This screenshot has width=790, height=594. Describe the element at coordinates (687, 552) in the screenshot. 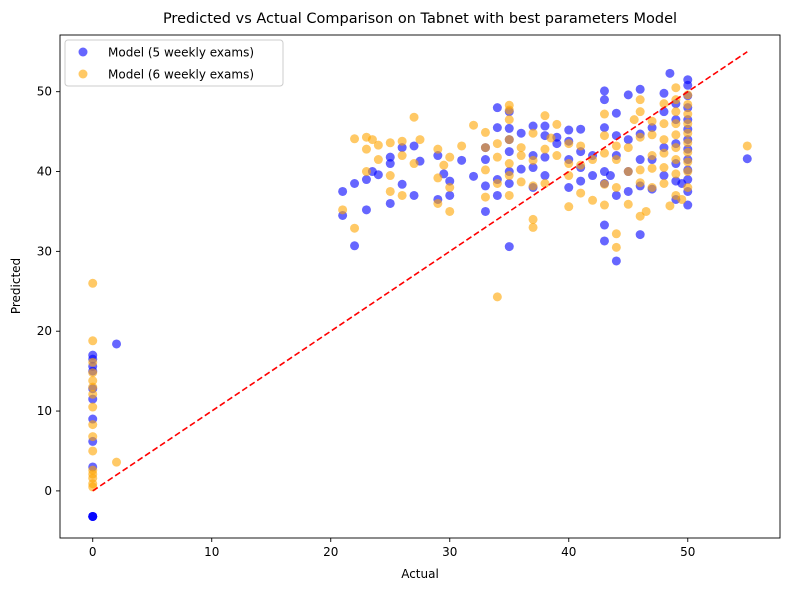

I see `x-tick-label: 50` at that location.